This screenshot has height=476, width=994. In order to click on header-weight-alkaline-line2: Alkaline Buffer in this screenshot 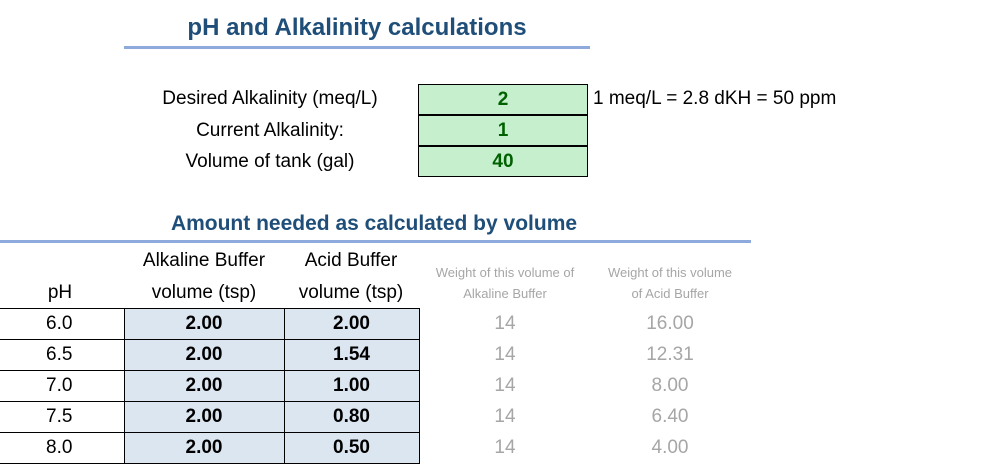, I will do `click(505, 293)`.